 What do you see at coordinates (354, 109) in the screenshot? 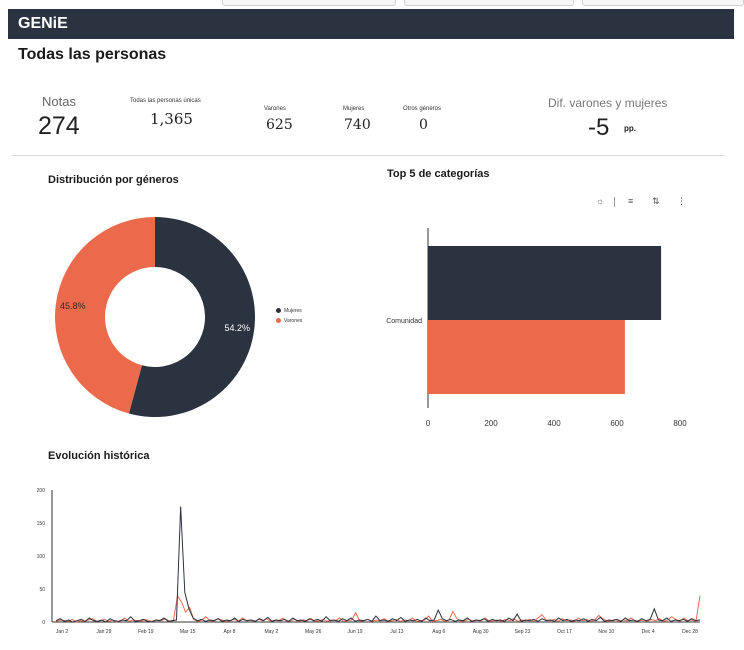
I see `kpi-mujeres-label: Mujeres` at bounding box center [354, 109].